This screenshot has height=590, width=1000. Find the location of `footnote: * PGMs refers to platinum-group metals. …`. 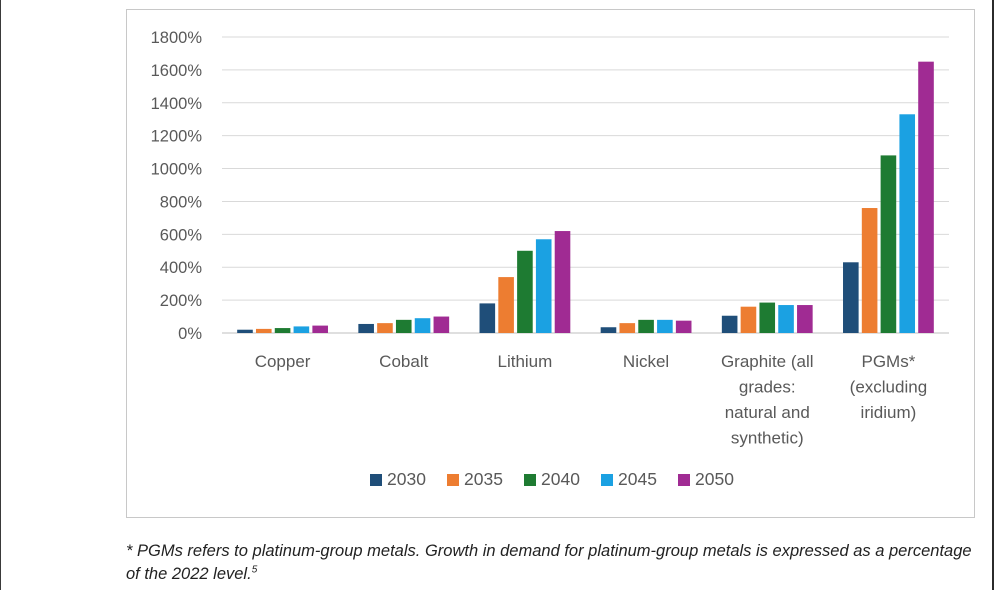

footnote: * PGMs refers to platinum-group metals. … is located at coordinates (556, 563).